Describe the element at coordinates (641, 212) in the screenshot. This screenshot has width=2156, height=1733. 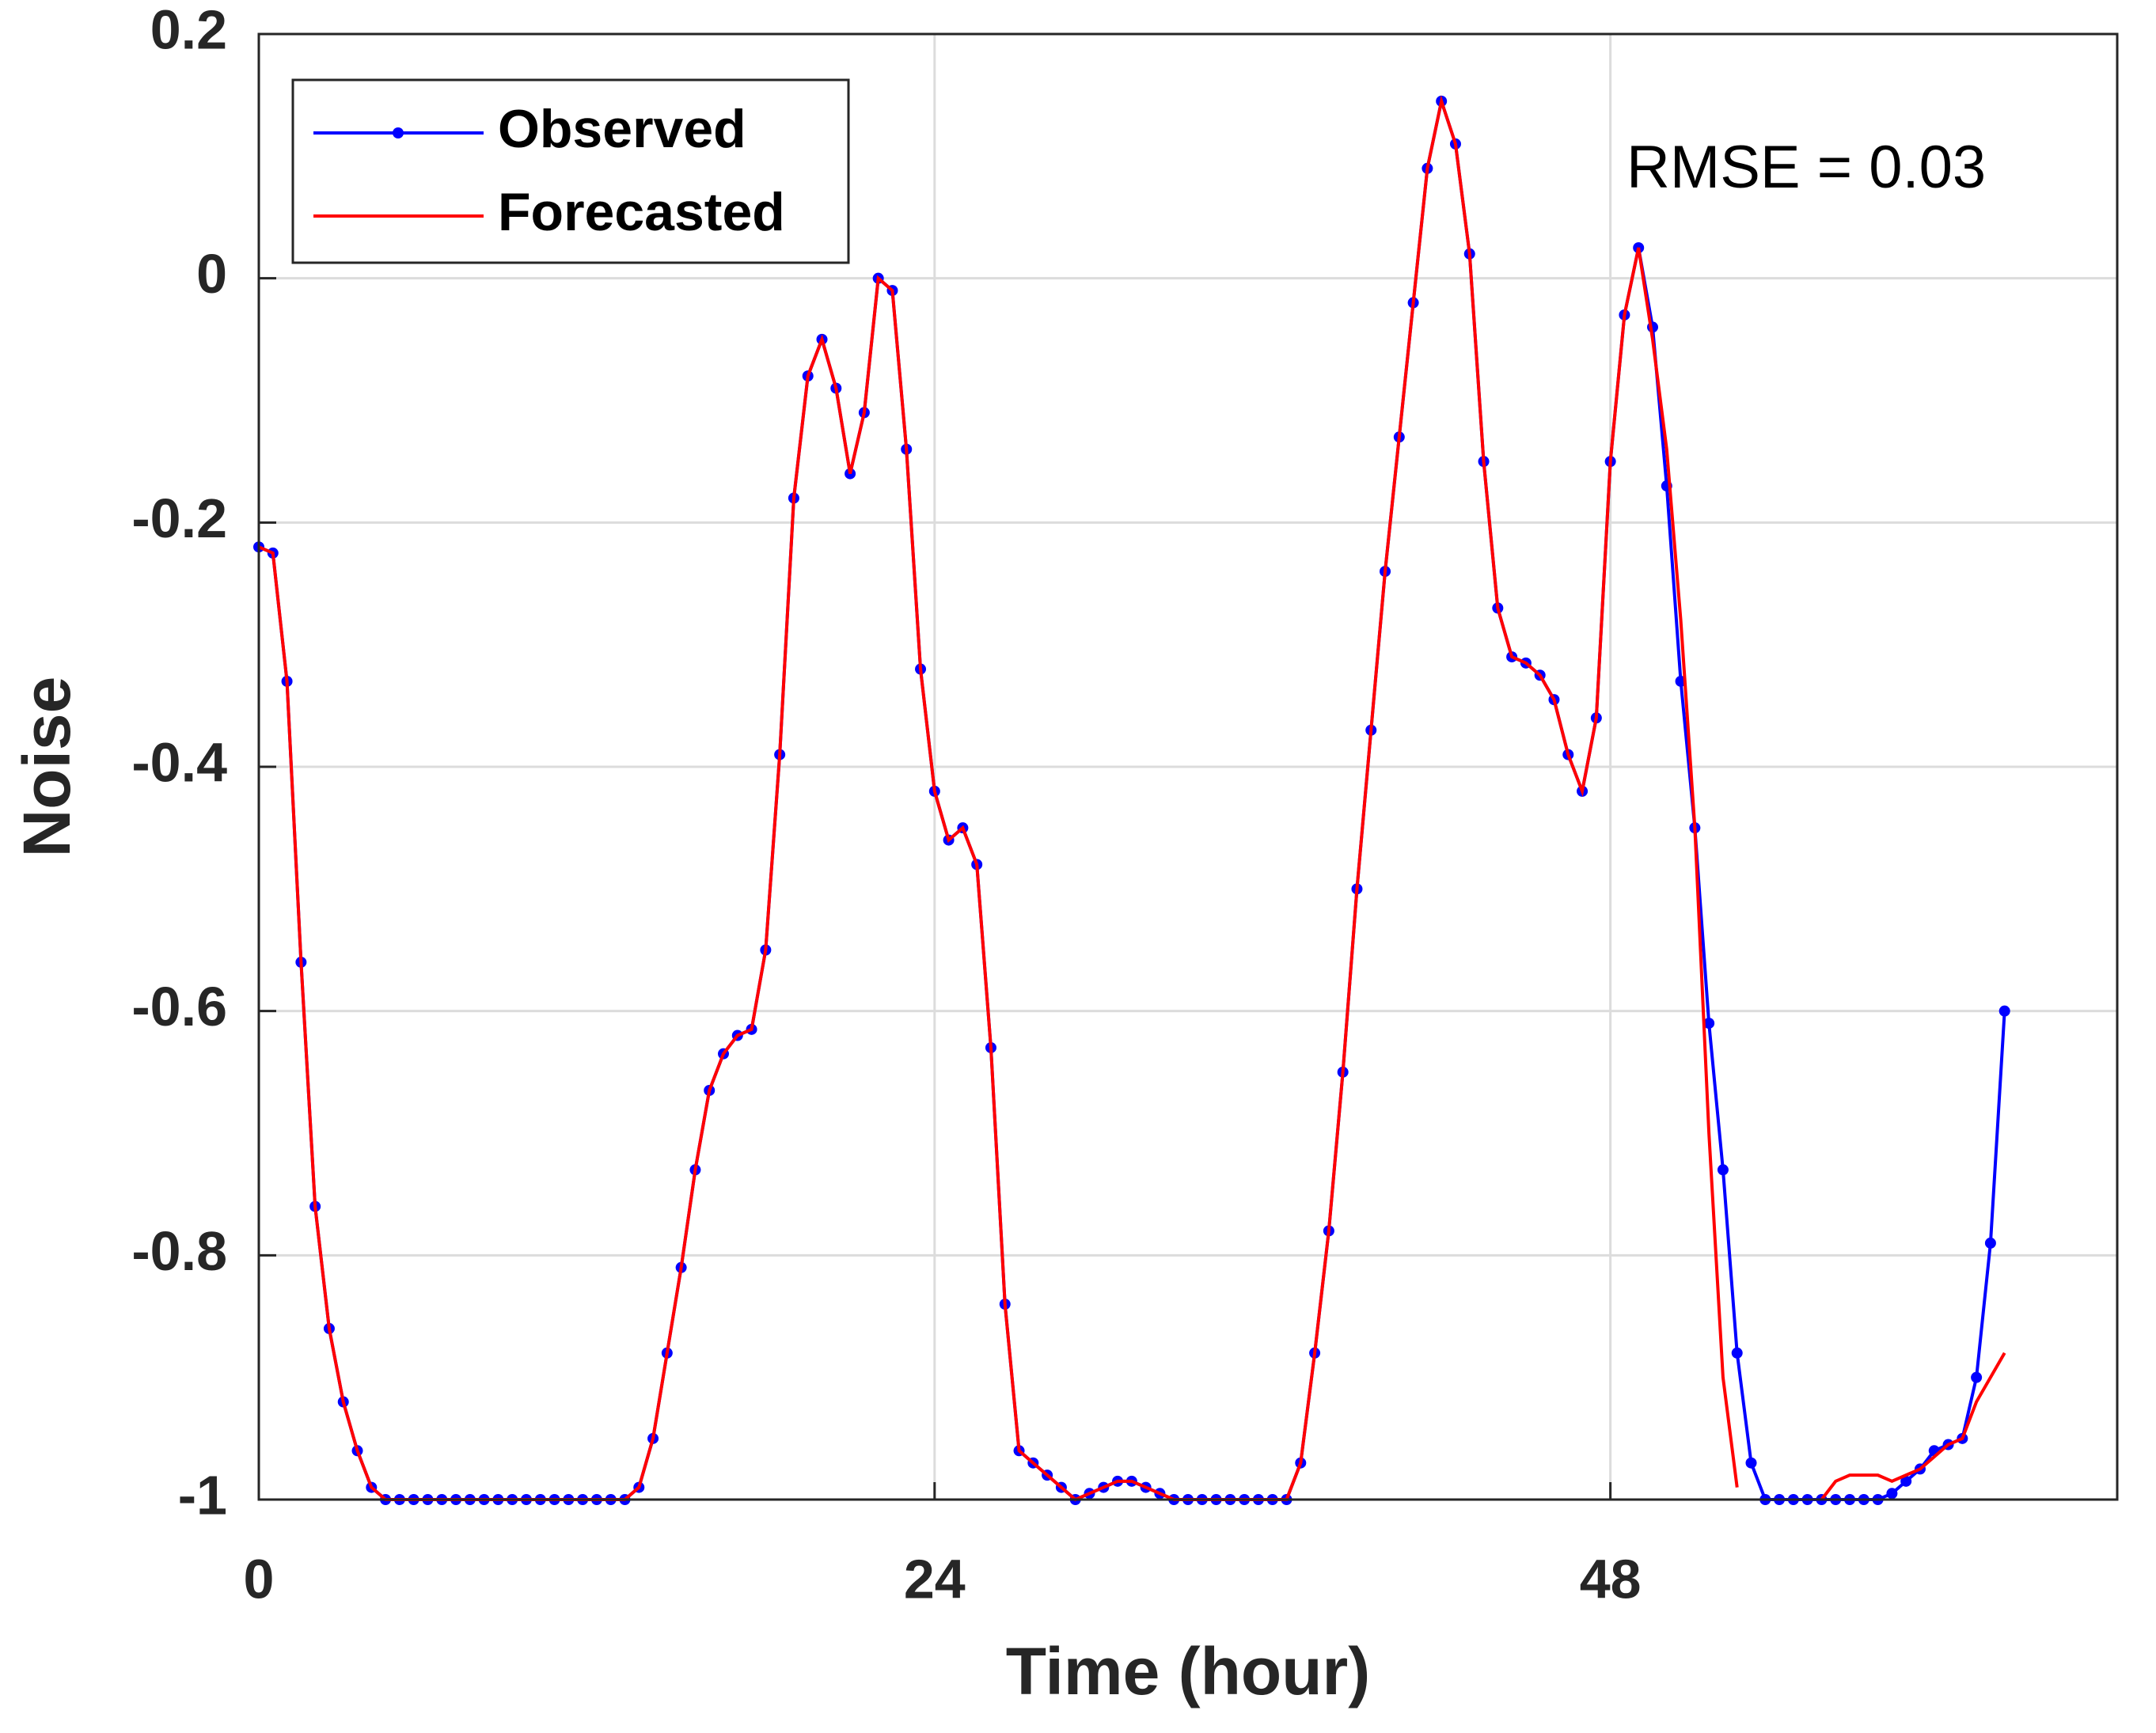
I see `legend-label: Forecasted` at that location.